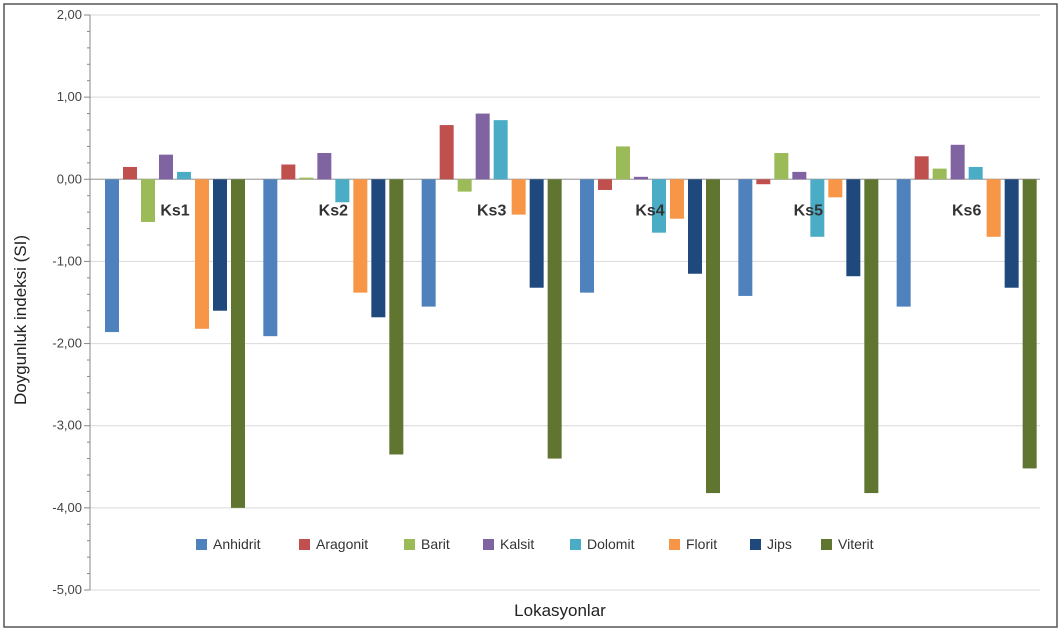  I want to click on legend-swatch-dolomit, so click(575, 544).